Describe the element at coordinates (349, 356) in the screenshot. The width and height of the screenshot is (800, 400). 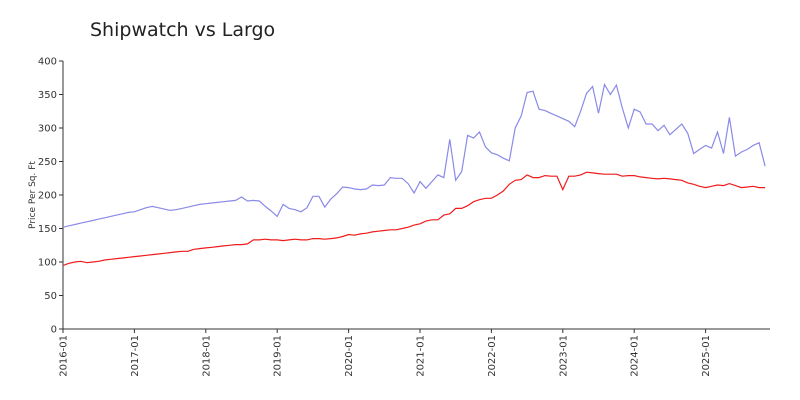
I see `x-tick-label: 2020-01` at that location.